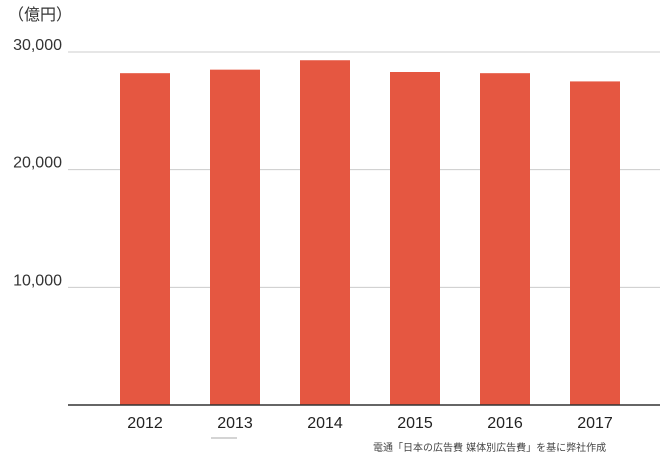  What do you see at coordinates (325, 233) in the screenshot?
I see `bar-2014` at bounding box center [325, 233].